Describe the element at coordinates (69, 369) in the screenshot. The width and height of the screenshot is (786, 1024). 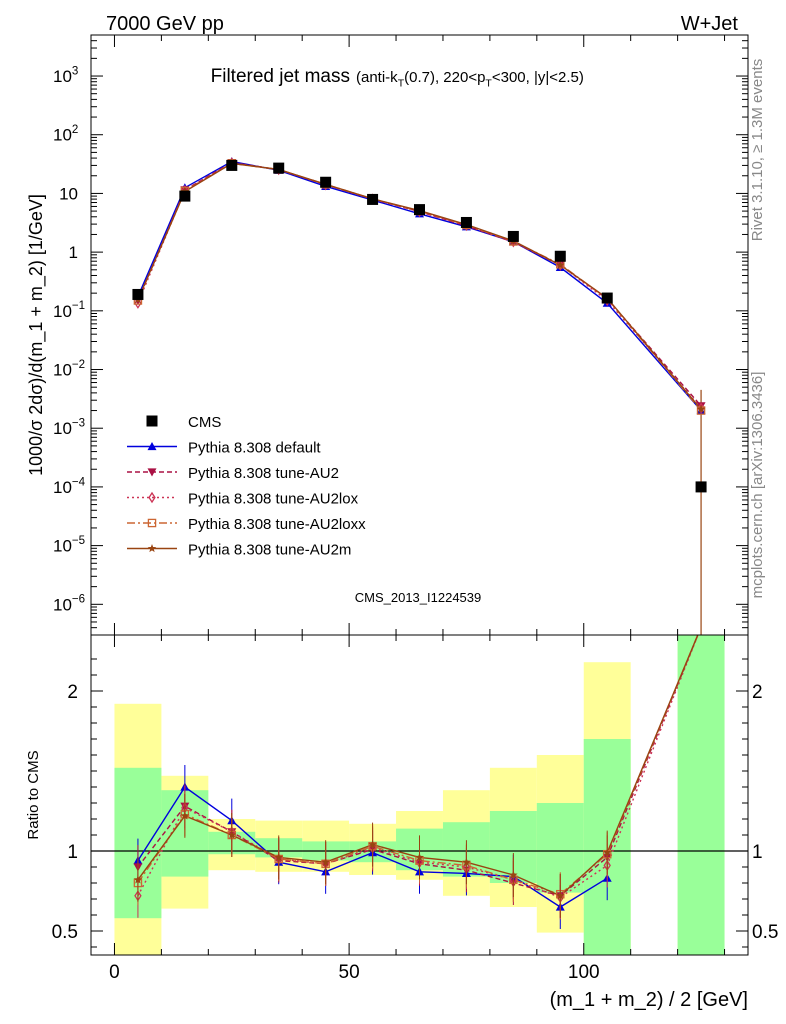
I see `main-y-tick-label: 10⁻²` at that location.